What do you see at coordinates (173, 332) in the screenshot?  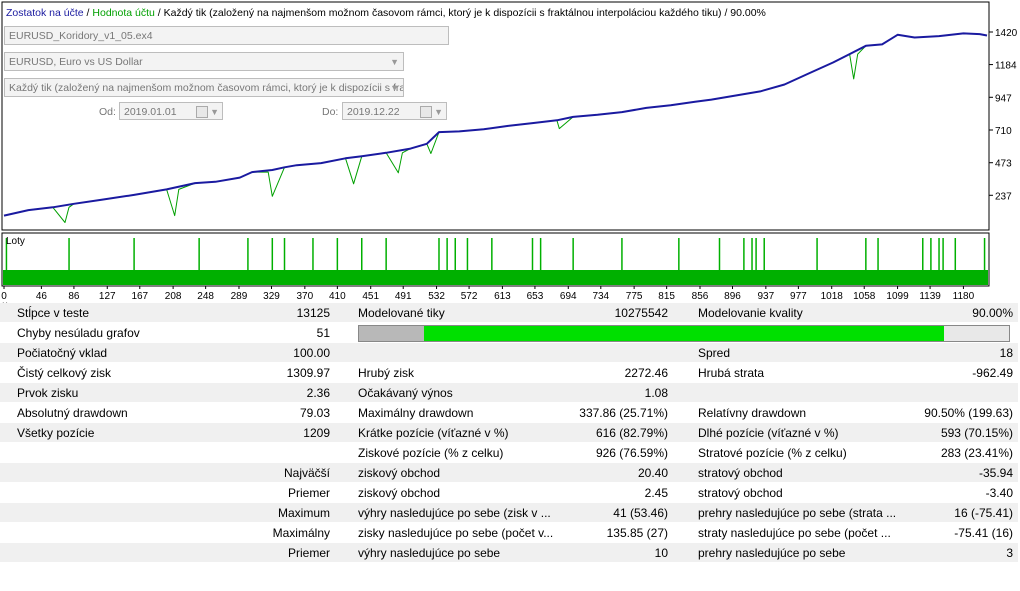 I see `stat-label: Chyby nesúladu grafov 51` at bounding box center [173, 332].